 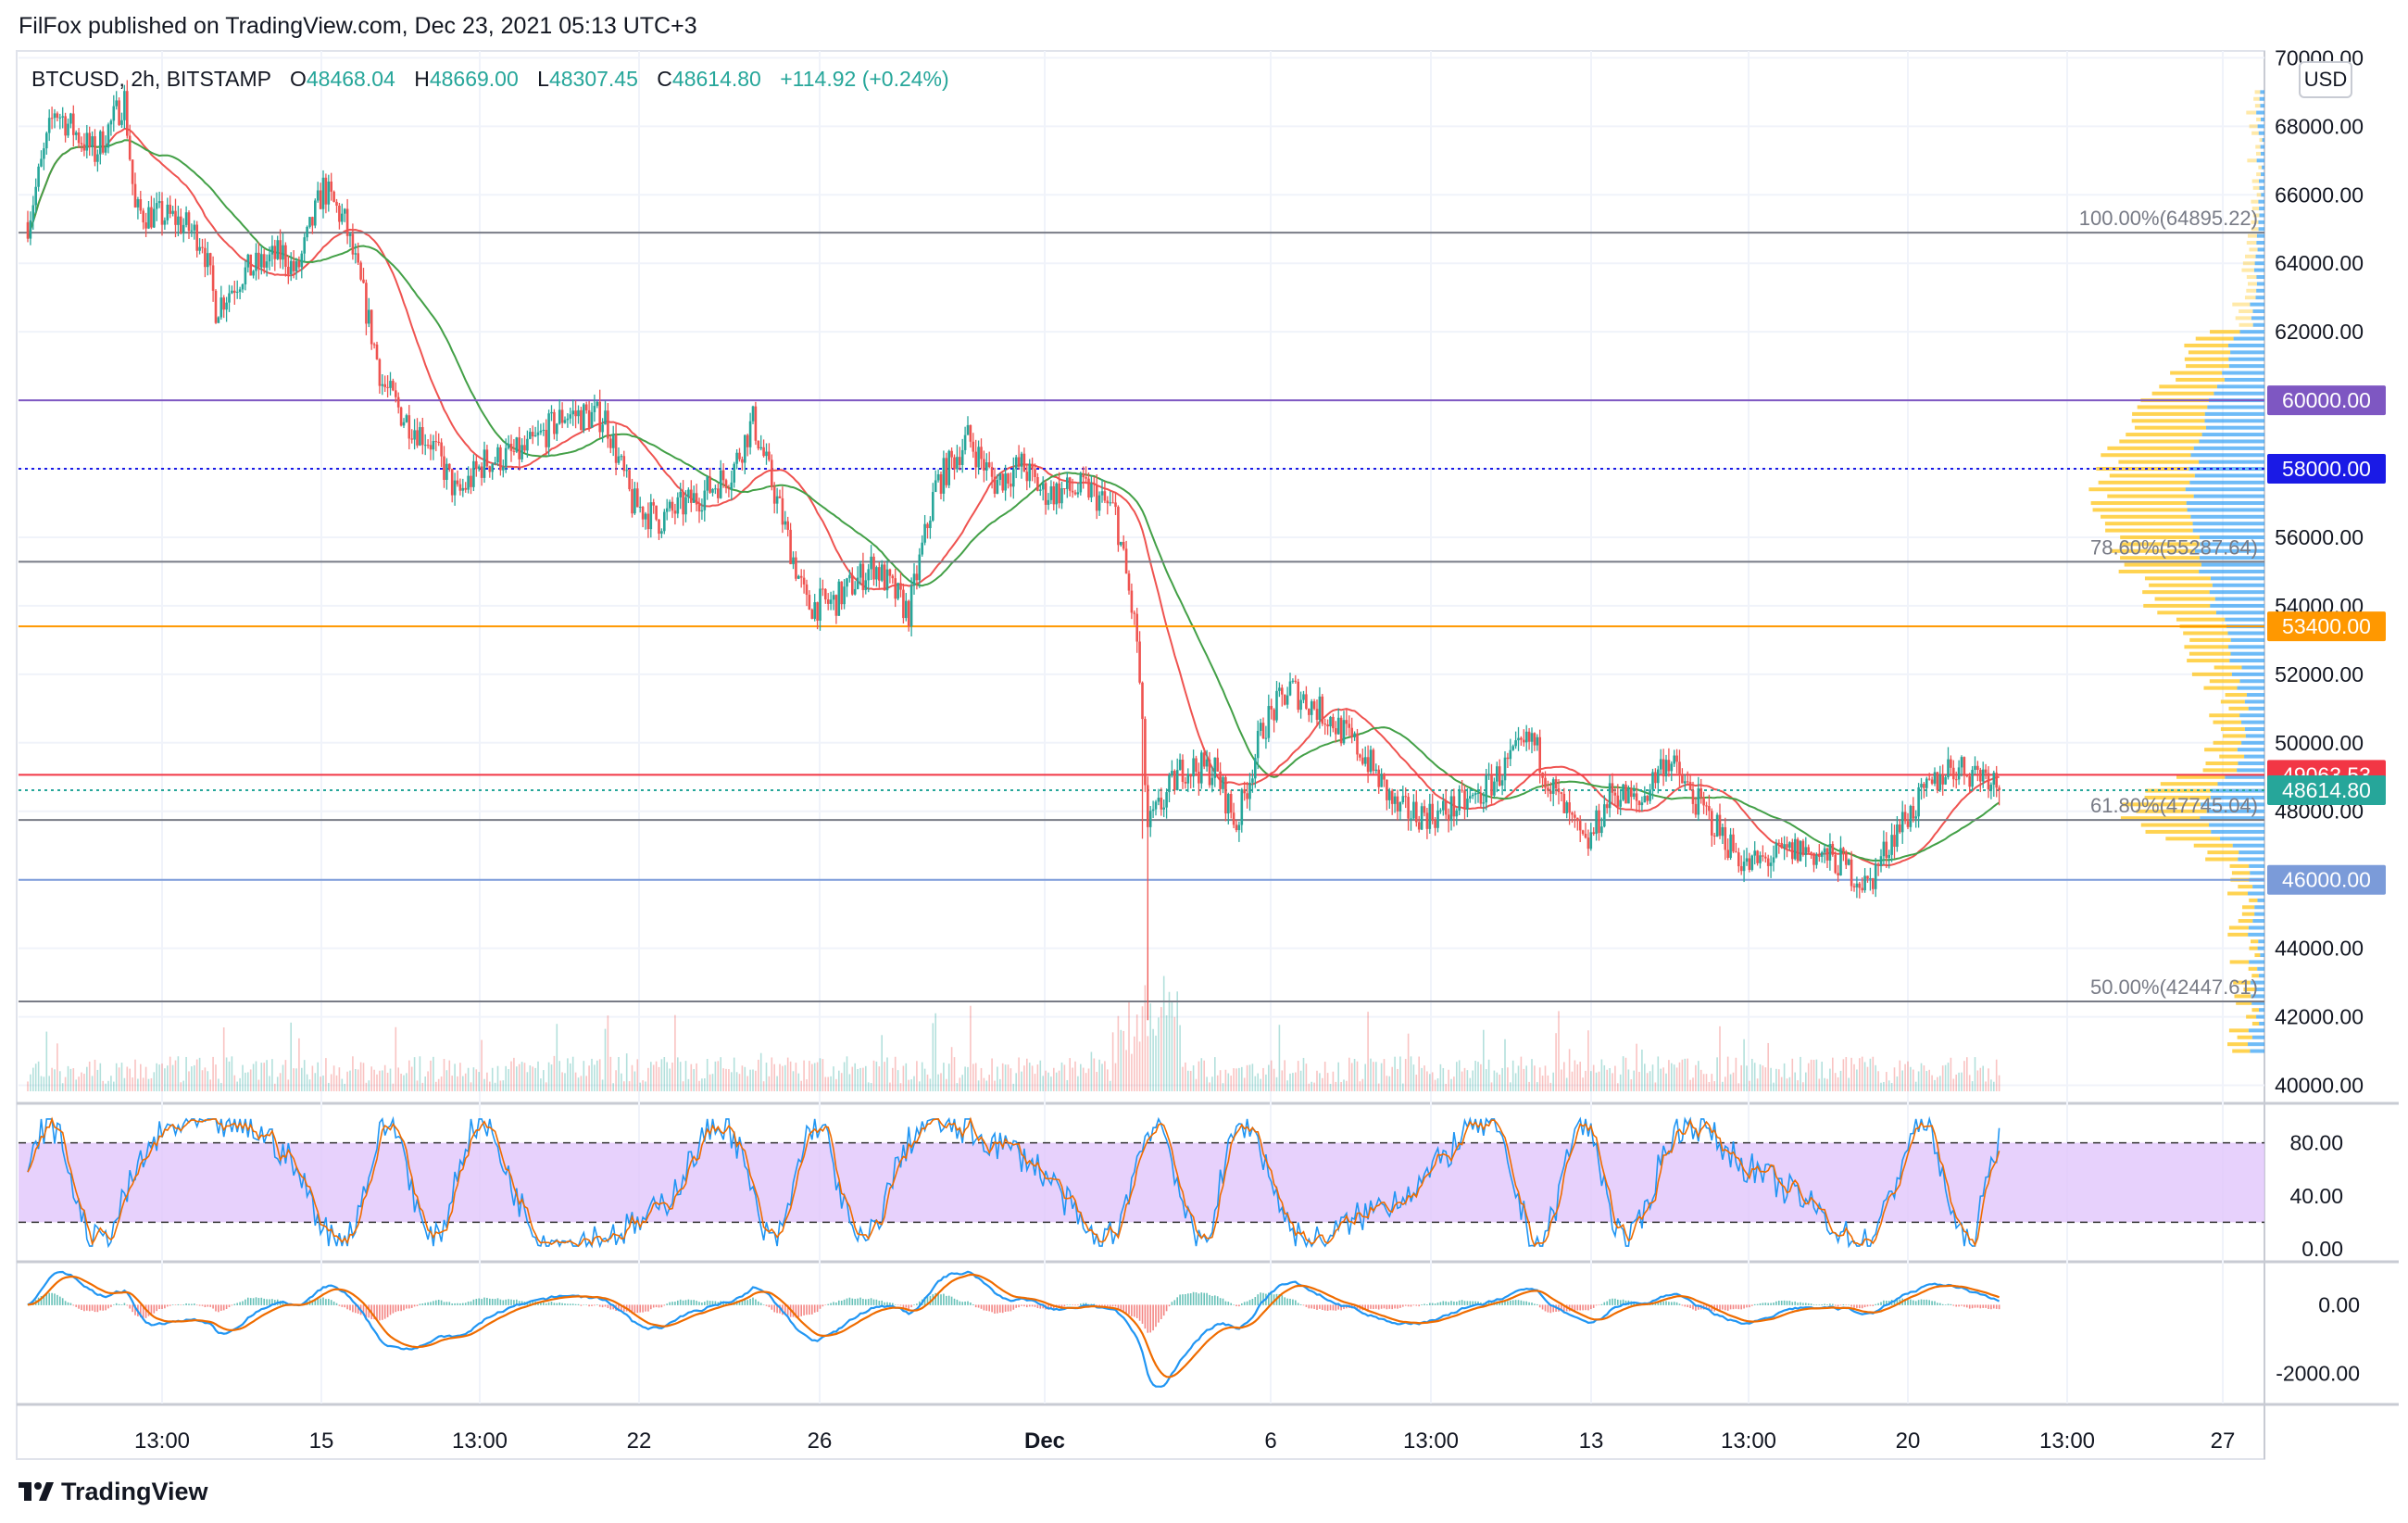 I want to click on y-tick-label: 66000.00, so click(x=2319, y=195).